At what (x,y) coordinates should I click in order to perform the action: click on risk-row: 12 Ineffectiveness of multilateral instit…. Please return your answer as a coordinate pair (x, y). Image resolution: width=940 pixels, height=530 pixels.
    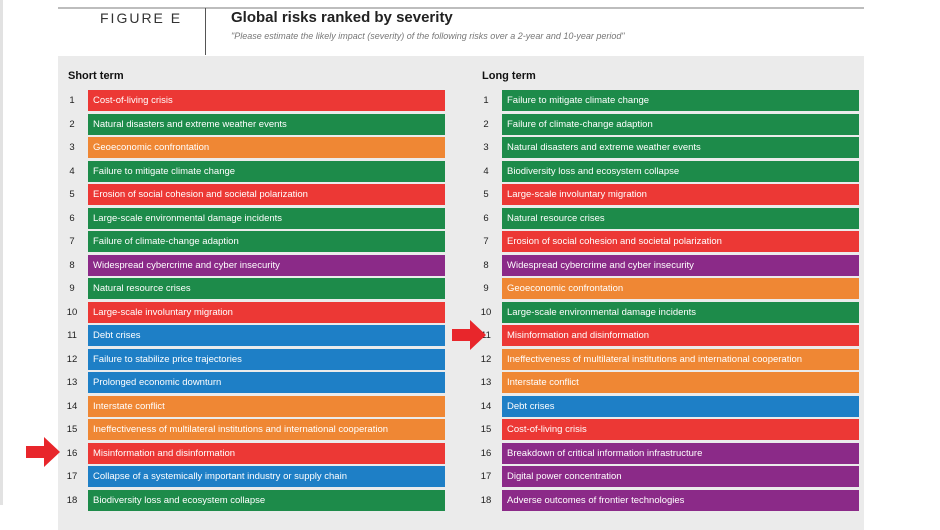
    Looking at the image, I should click on (668, 359).